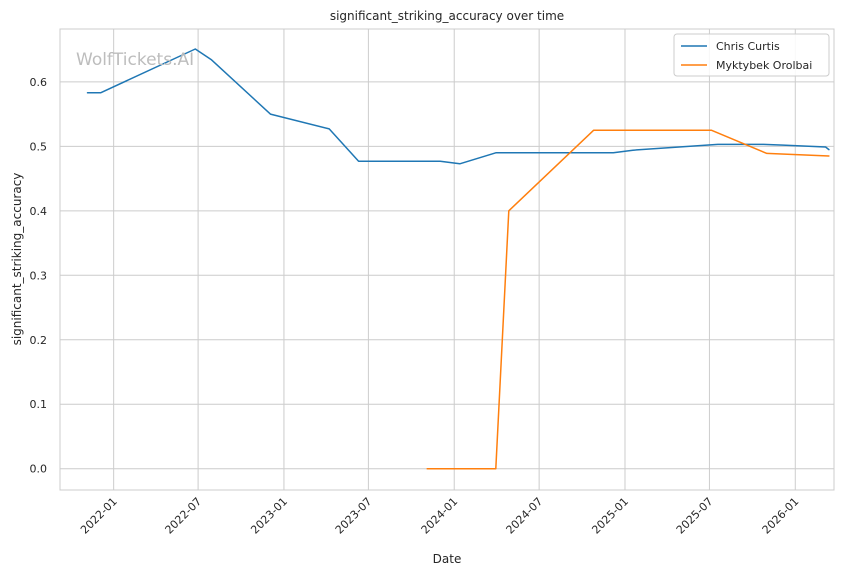 The width and height of the screenshot is (844, 575). What do you see at coordinates (447, 16) in the screenshot?
I see `chart-title: significant_striking_accuracy over time` at bounding box center [447, 16].